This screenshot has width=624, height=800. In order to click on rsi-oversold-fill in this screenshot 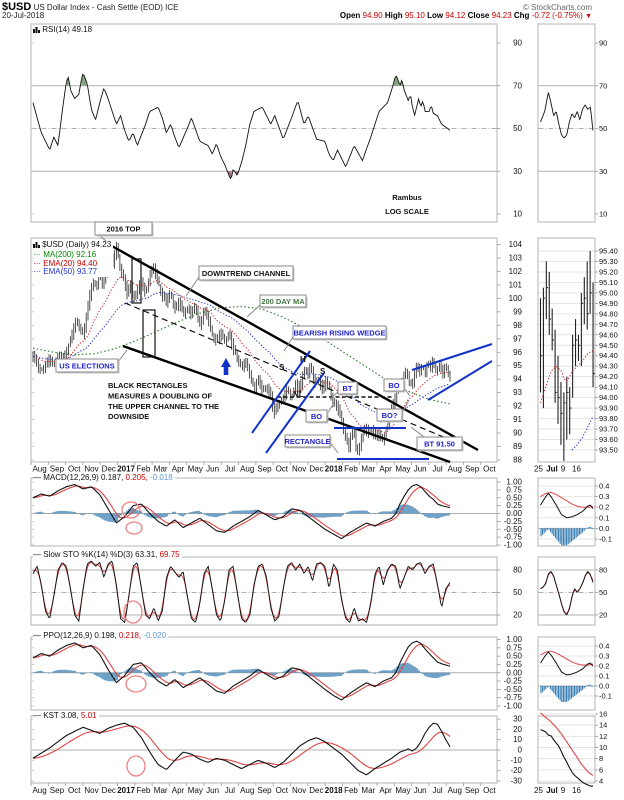, I will do `click(233, 175)`.